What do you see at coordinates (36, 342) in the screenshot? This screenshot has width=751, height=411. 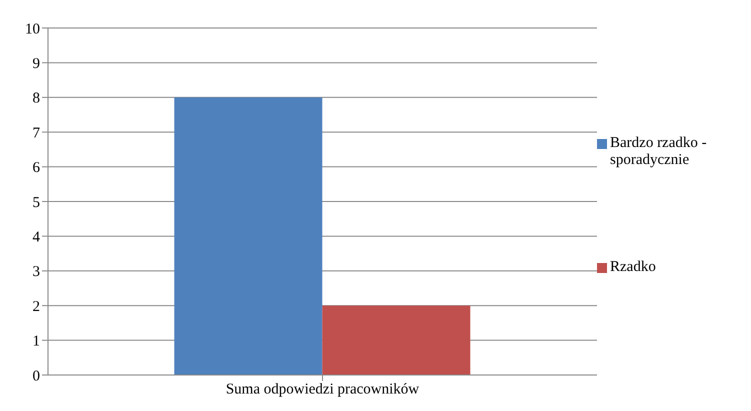 I see `y-tick-label: 1` at bounding box center [36, 342].